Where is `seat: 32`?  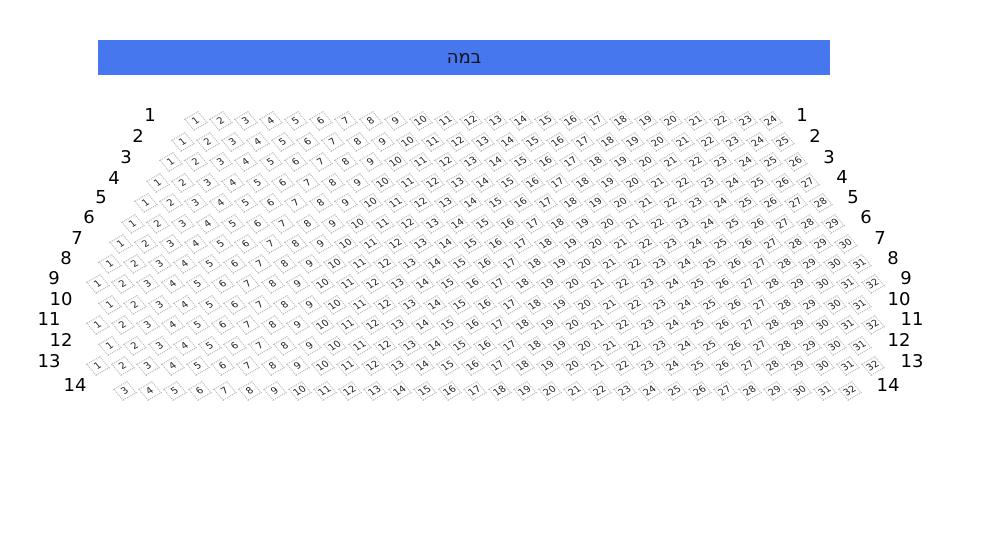
seat: 32 is located at coordinates (873, 366).